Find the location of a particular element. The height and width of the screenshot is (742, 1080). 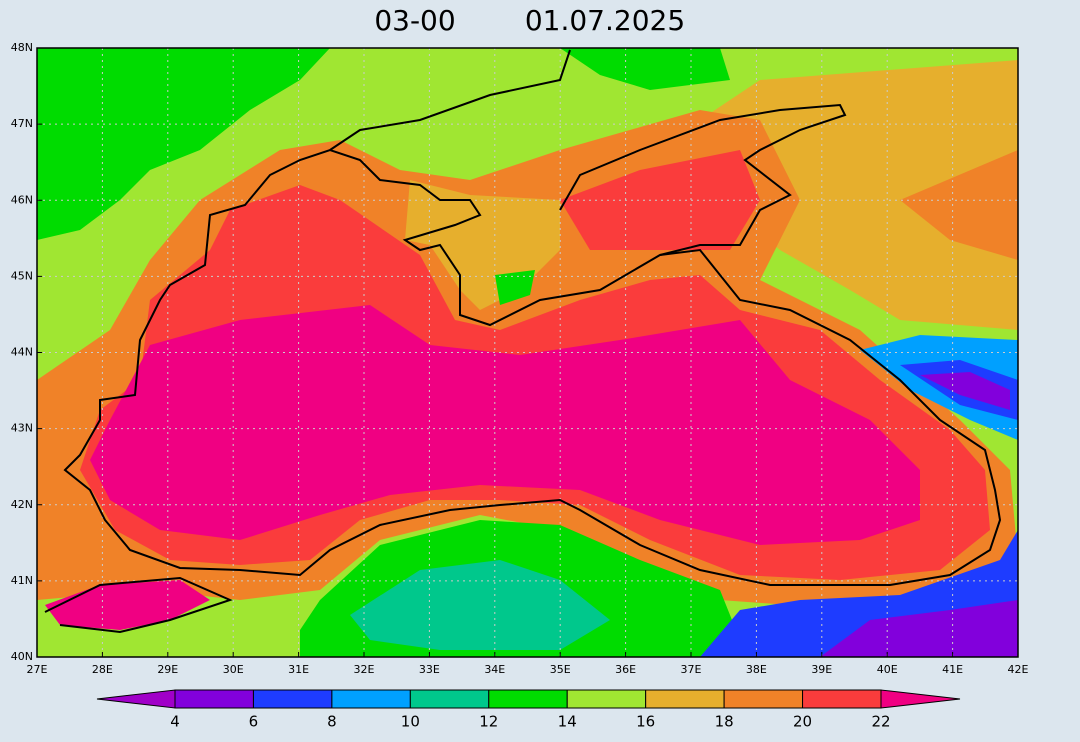

colorbar-extend-high is located at coordinates (920, 699).